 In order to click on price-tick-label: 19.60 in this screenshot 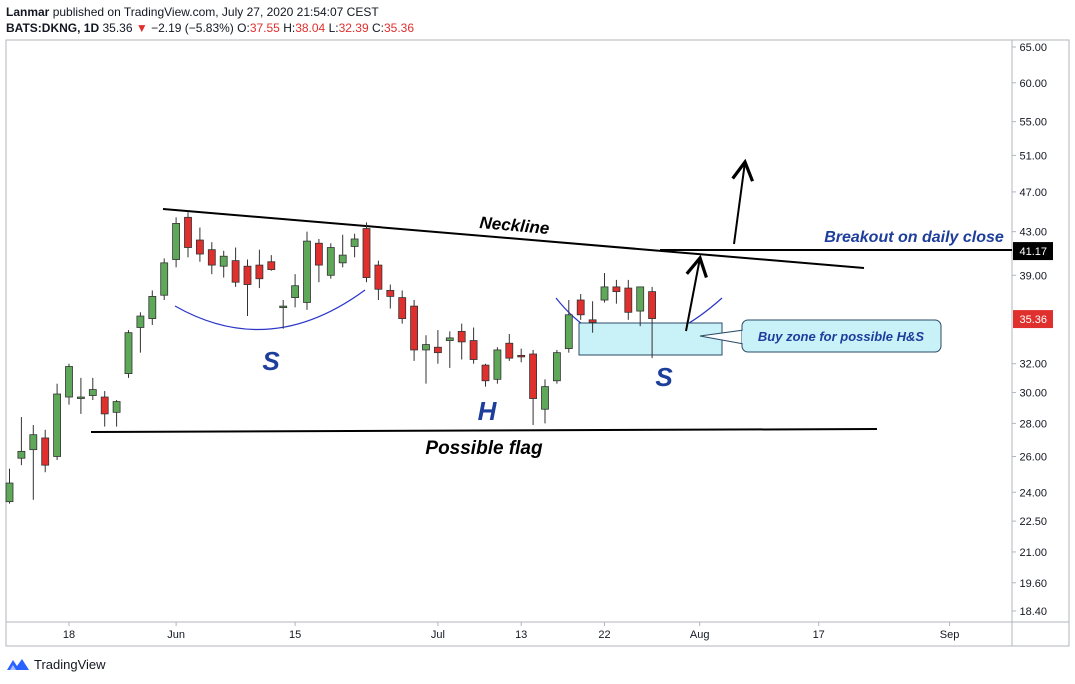, I will do `click(1033, 584)`.